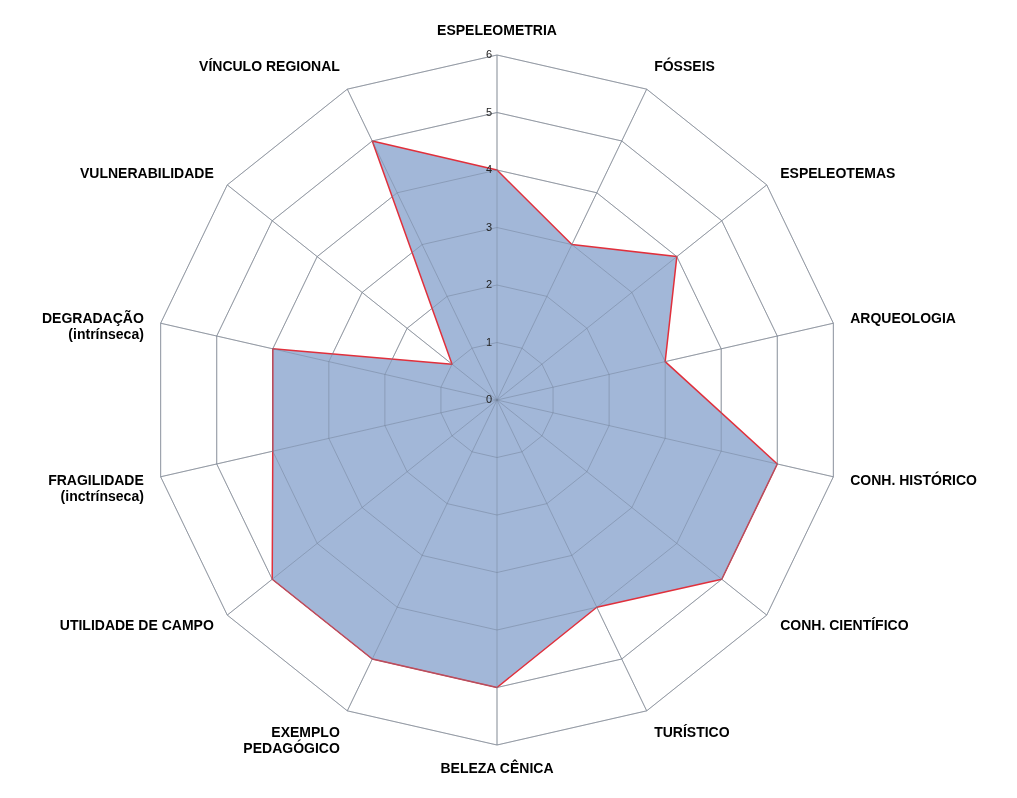  I want to click on y-tick-label: 6, so click(488, 54).